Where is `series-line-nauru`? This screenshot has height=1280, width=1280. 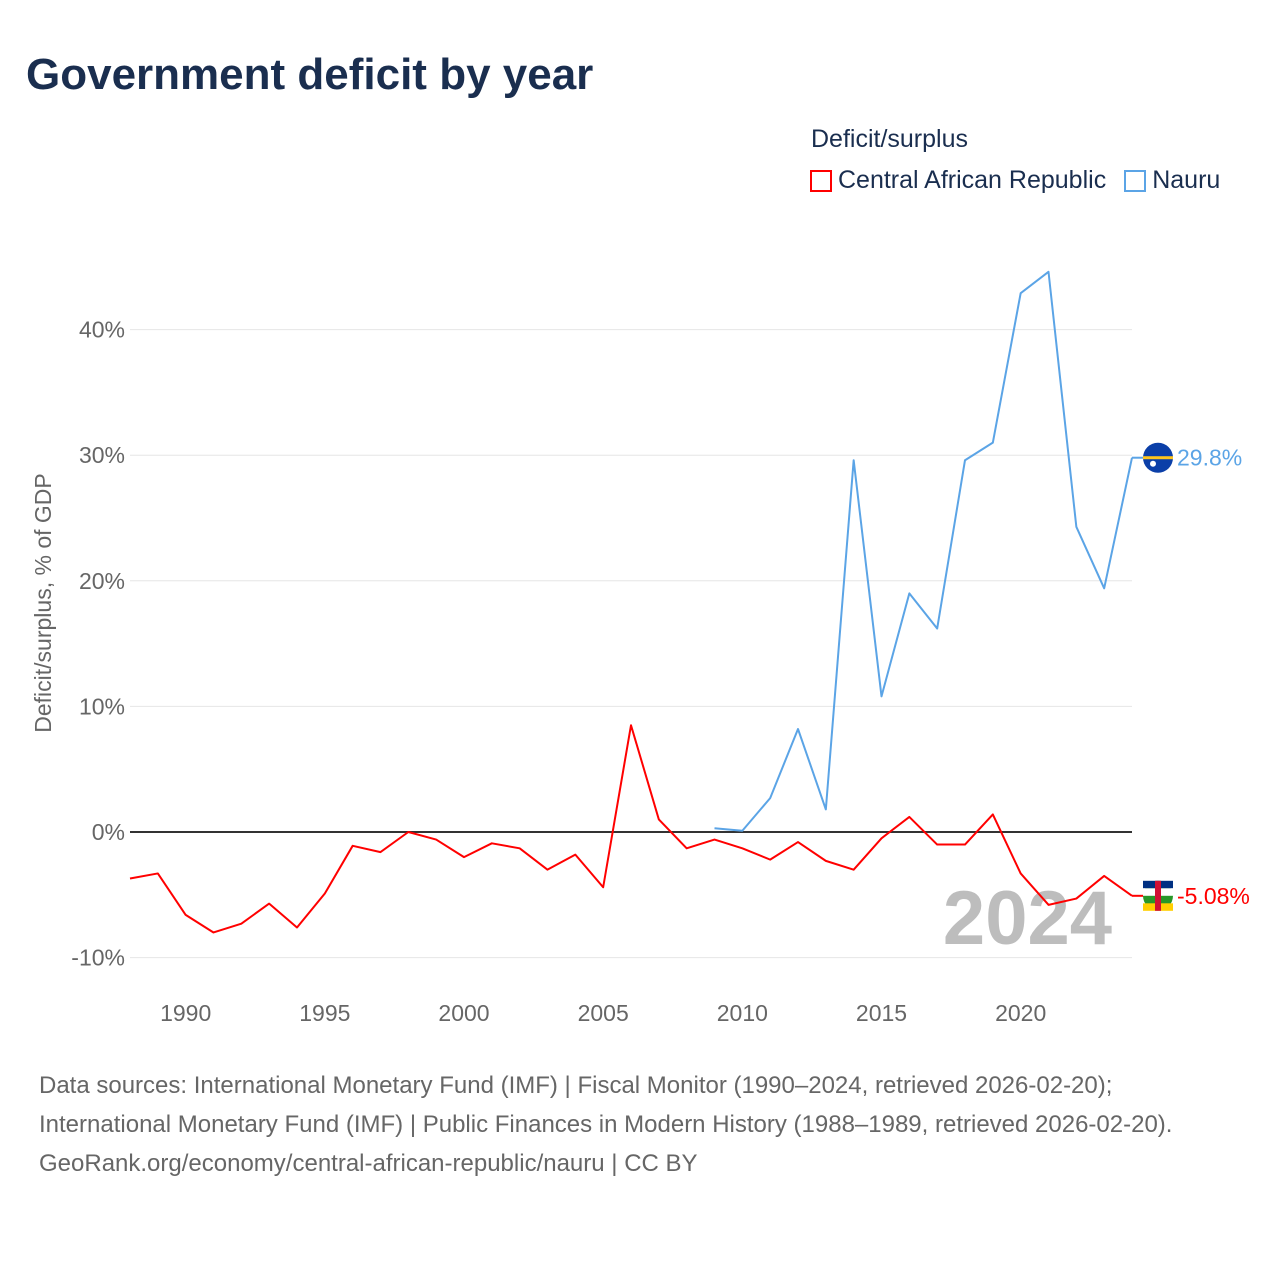 series-line-nauru is located at coordinates (923, 551).